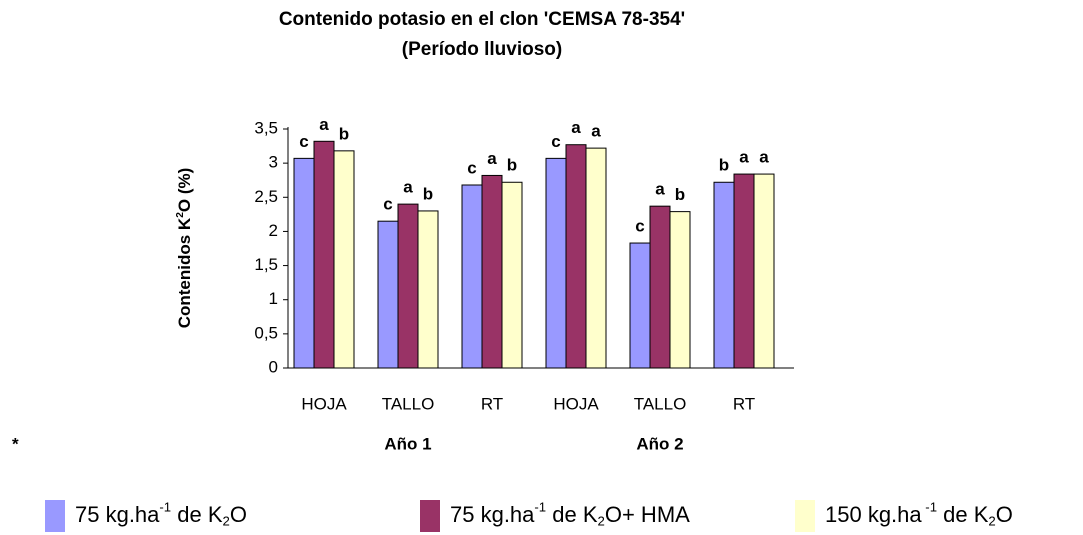  I want to click on text-part: Contenidos K, so click(184, 272).